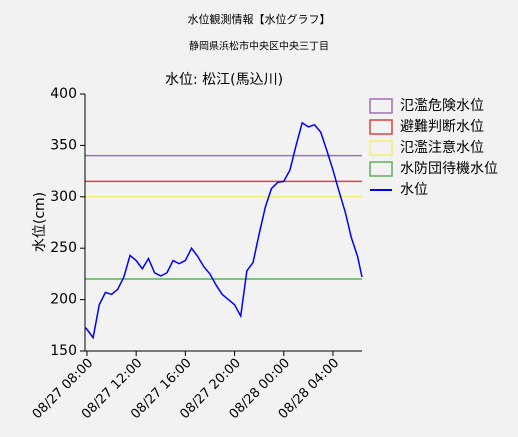  What do you see at coordinates (40, 222) in the screenshot?
I see `y-axis-label: 水位(cm)` at bounding box center [40, 222].